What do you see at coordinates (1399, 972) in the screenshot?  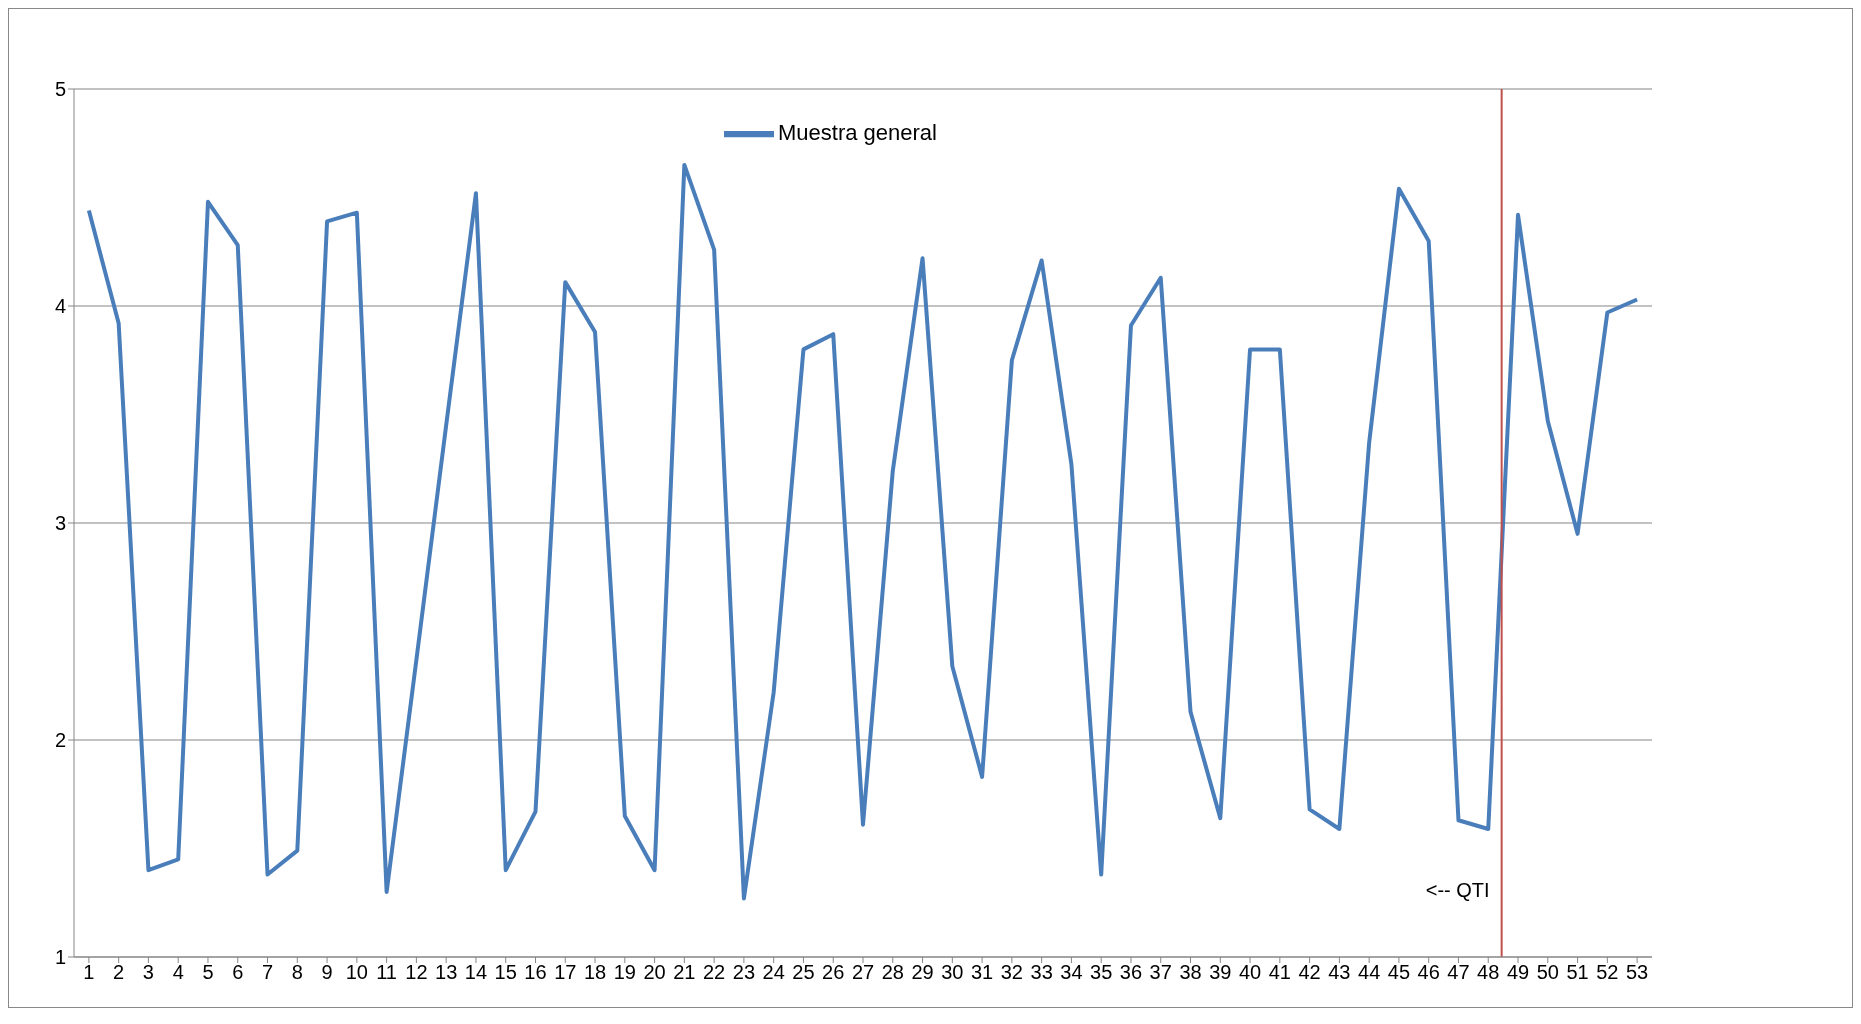 I see `x-tick-label: 45` at bounding box center [1399, 972].